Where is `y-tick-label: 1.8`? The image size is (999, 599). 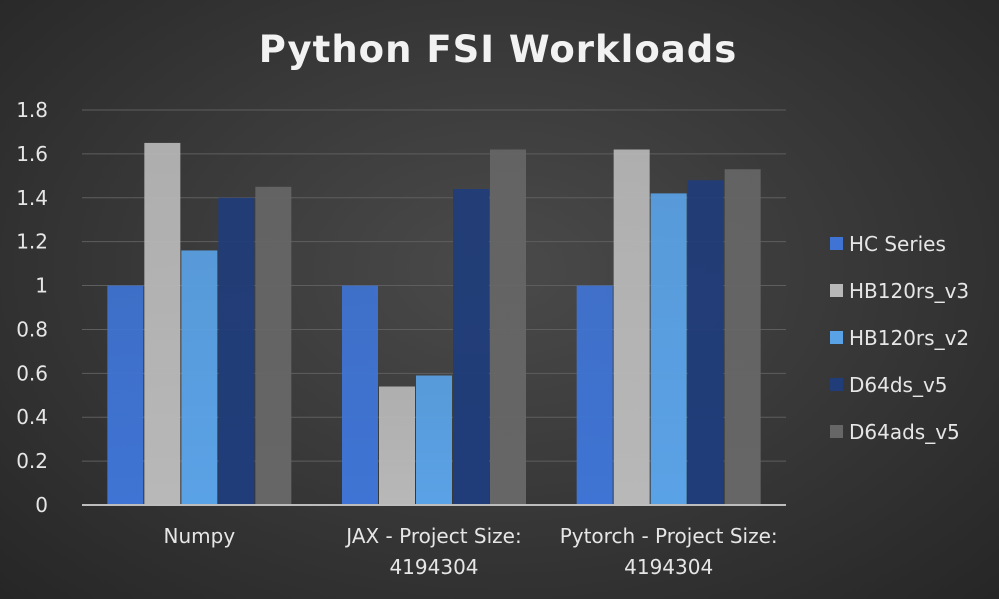
y-tick-label: 1.8 is located at coordinates (32, 110).